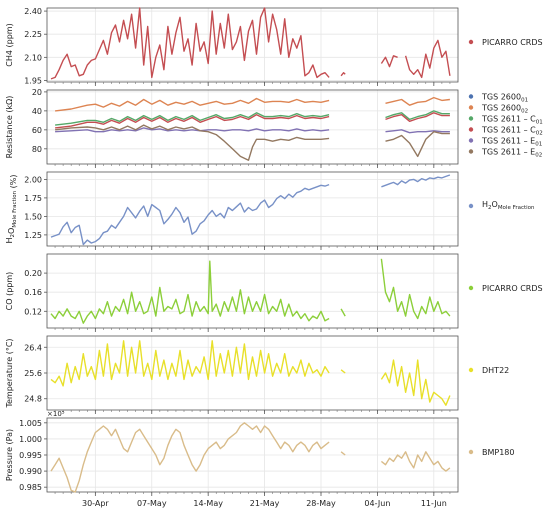 The image size is (550, 511). What do you see at coordinates (33, 373) in the screenshot?
I see `y-tick-label: 25.6` at bounding box center [33, 373].